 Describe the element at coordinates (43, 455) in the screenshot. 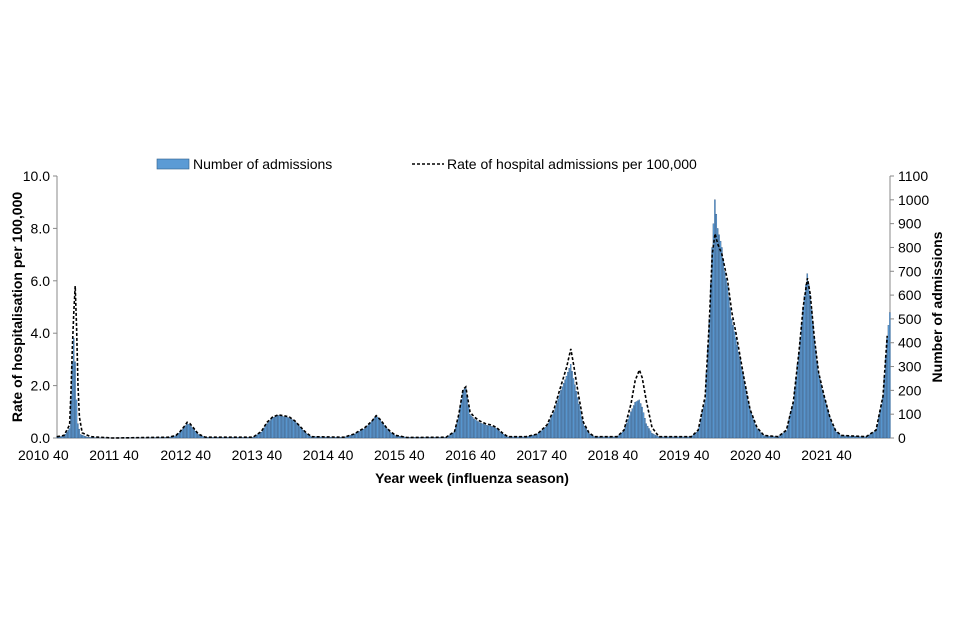

I see `x-tick-label: 2010 40` at that location.